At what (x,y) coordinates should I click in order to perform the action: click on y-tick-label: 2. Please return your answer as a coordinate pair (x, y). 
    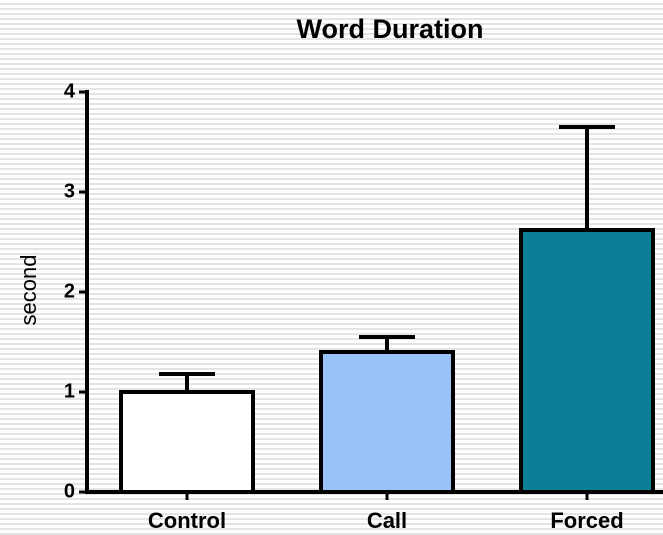
    Looking at the image, I should click on (69, 291).